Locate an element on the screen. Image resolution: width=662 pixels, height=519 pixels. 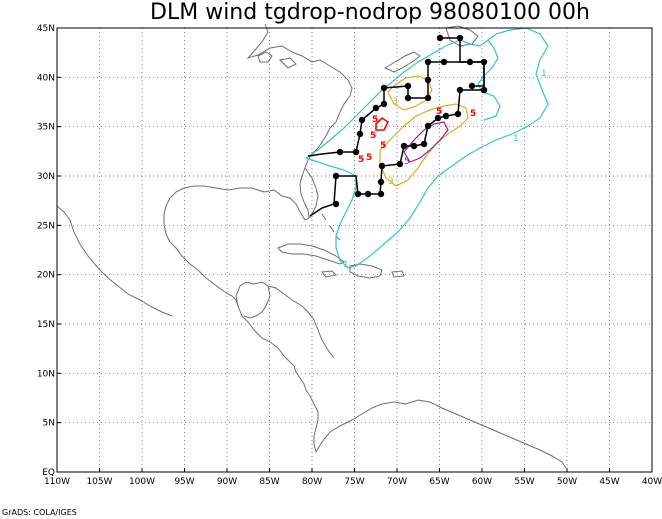
flight-track-line is located at coordinates (396, 139).